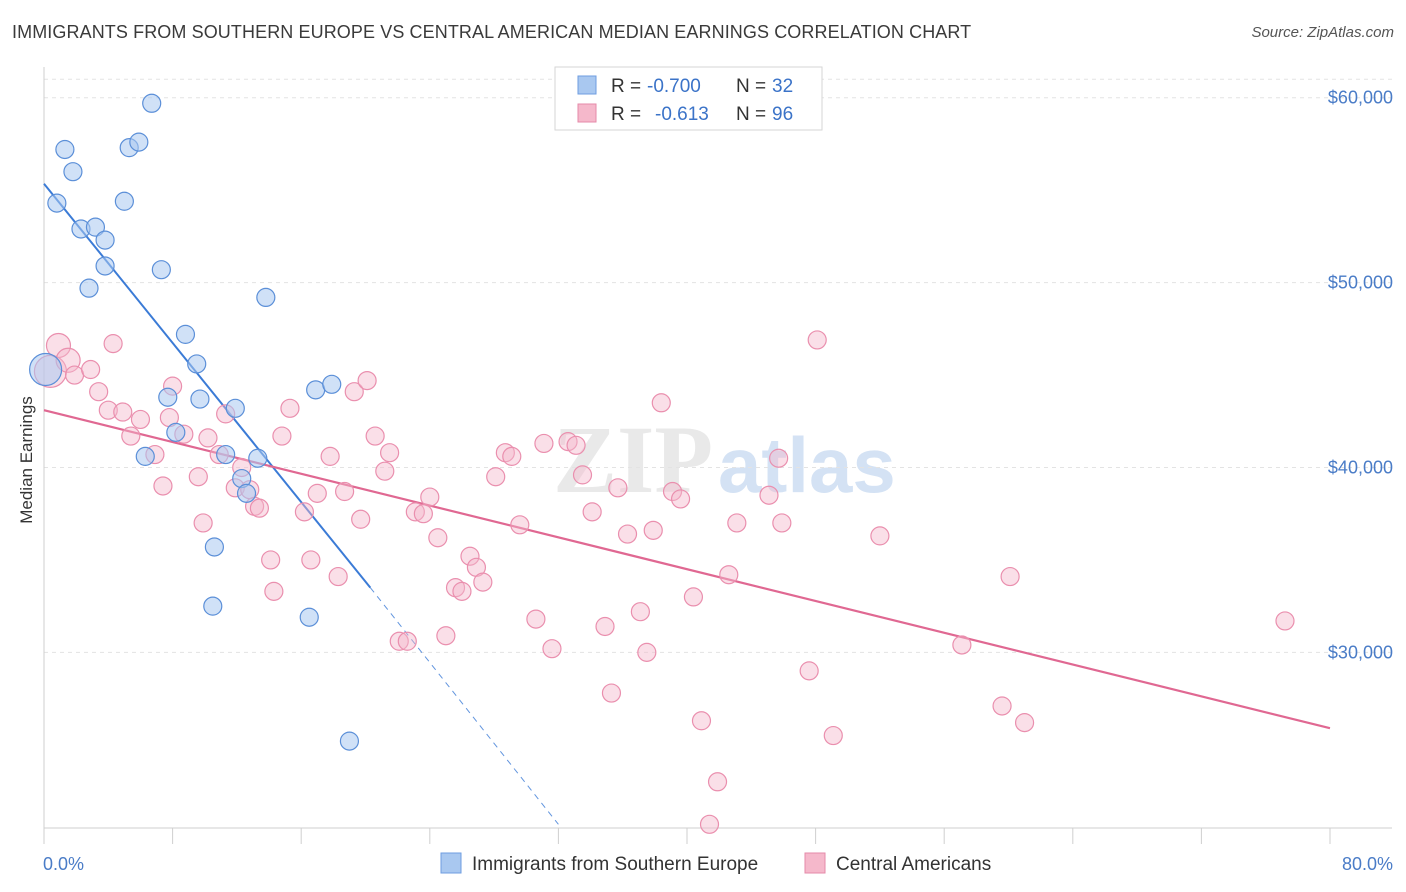 The image size is (1406, 892). Describe the element at coordinates (913, 864) in the screenshot. I see `series-legend-label-pink: Central Americans` at that location.